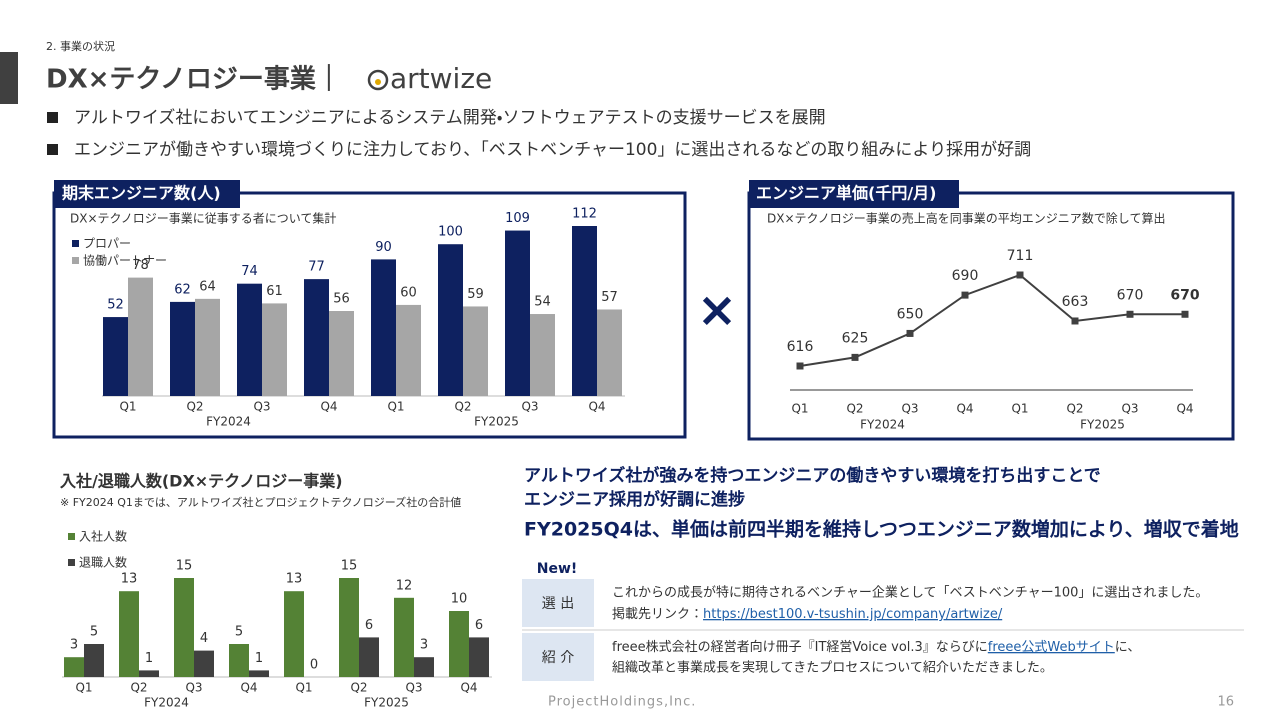 This screenshot has height=724, width=1280. I want to click on data-label: 54, so click(542, 302).